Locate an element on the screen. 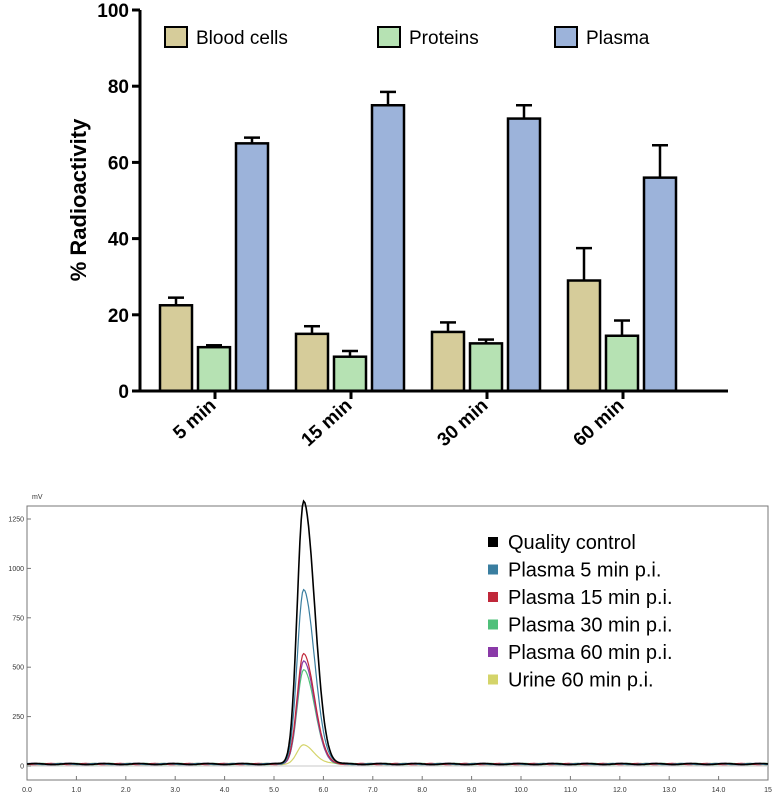 The height and width of the screenshot is (796, 778). bar-y-tick-label: 40 is located at coordinates (118, 240).